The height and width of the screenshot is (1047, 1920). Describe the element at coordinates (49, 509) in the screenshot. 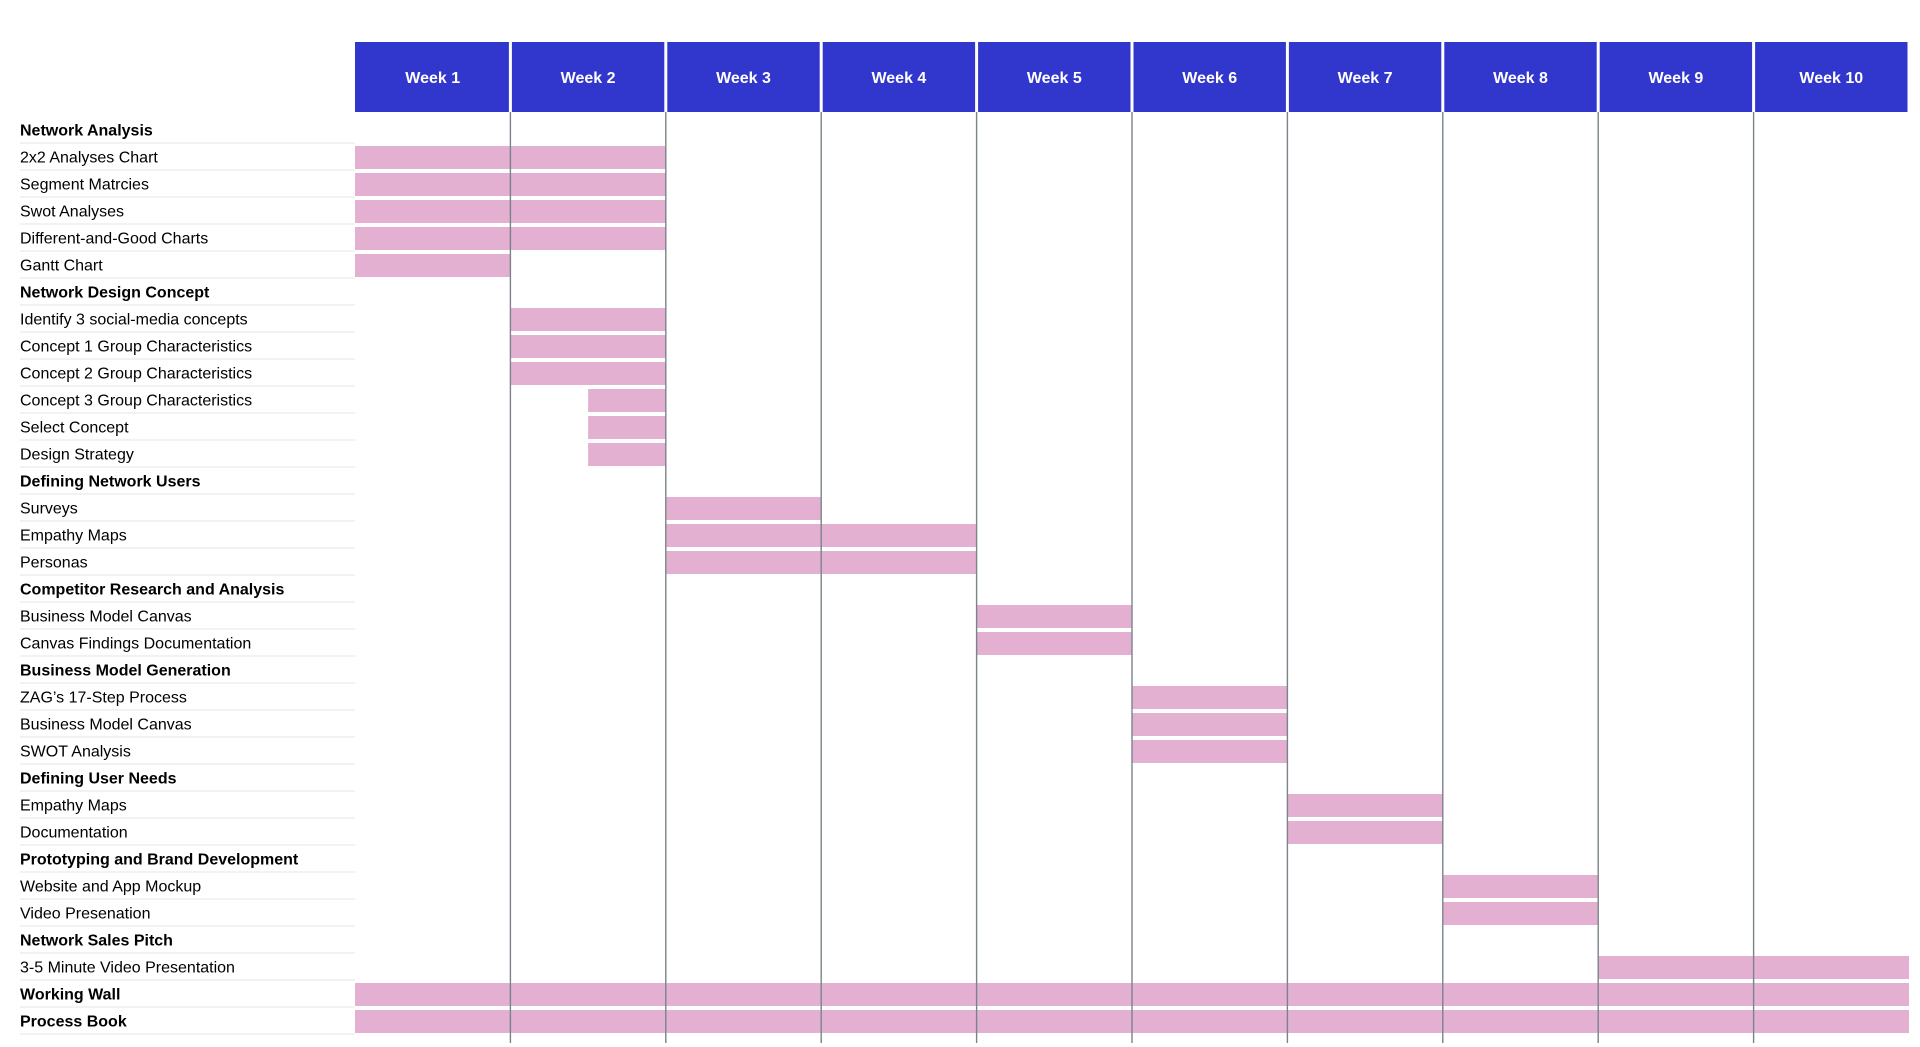

I see `task-label: Surveys` at that location.